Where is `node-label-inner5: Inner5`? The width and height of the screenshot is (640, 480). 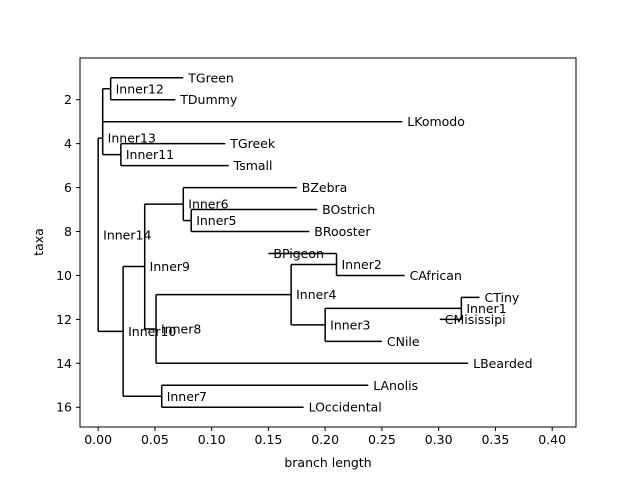
node-label-inner5: Inner5 is located at coordinates (214, 220).